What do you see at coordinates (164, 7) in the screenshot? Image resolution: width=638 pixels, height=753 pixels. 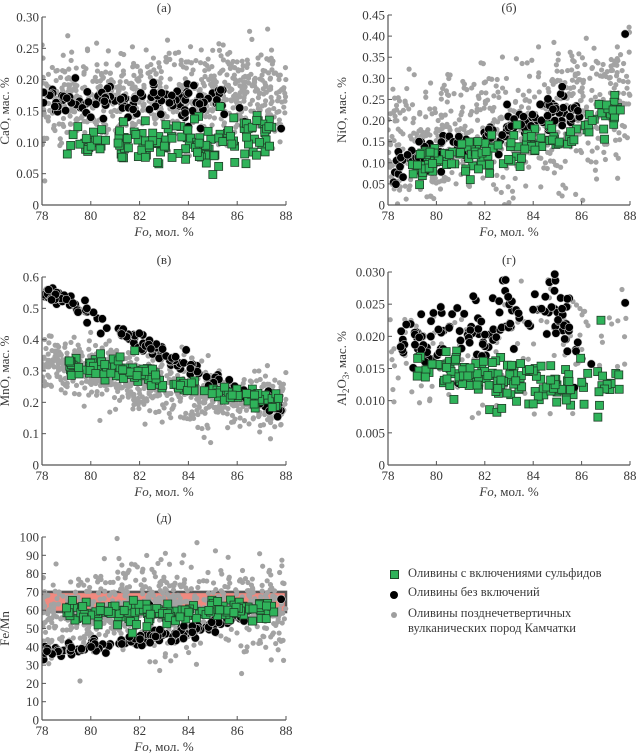 I see `panel-title: (а)` at bounding box center [164, 7].